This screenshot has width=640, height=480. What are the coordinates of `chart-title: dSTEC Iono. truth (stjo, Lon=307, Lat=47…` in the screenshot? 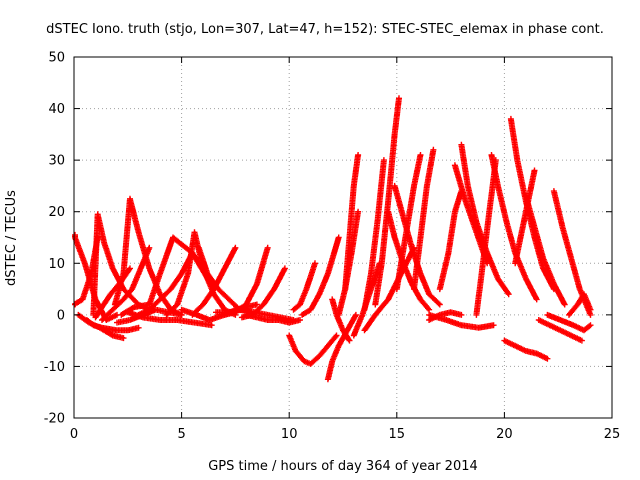 It's located at (325, 29).